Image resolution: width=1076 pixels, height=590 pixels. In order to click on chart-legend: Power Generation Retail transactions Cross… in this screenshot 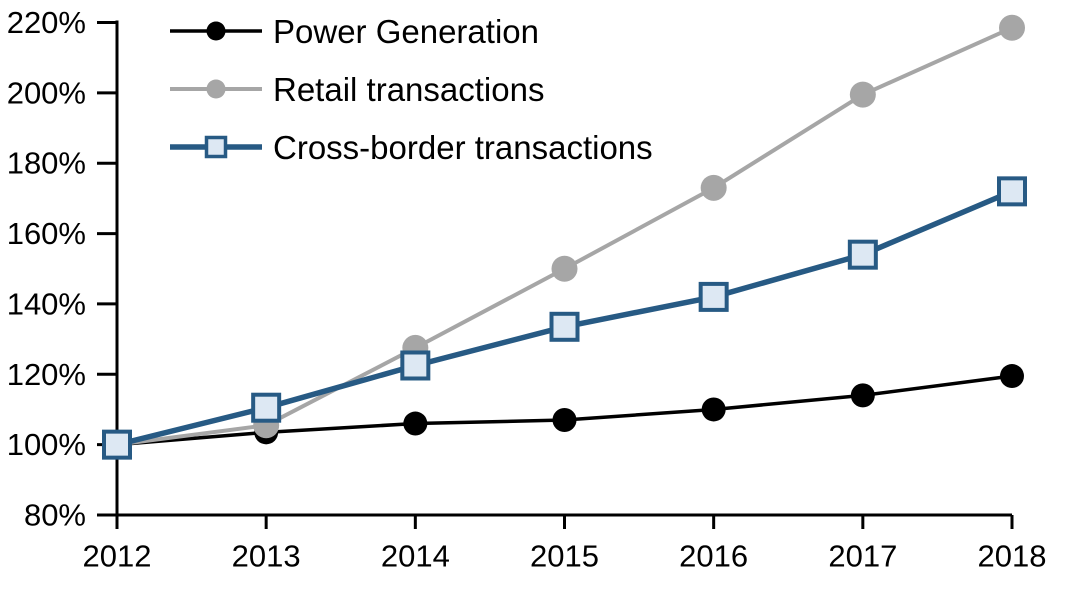, I will do `click(411, 89)`.